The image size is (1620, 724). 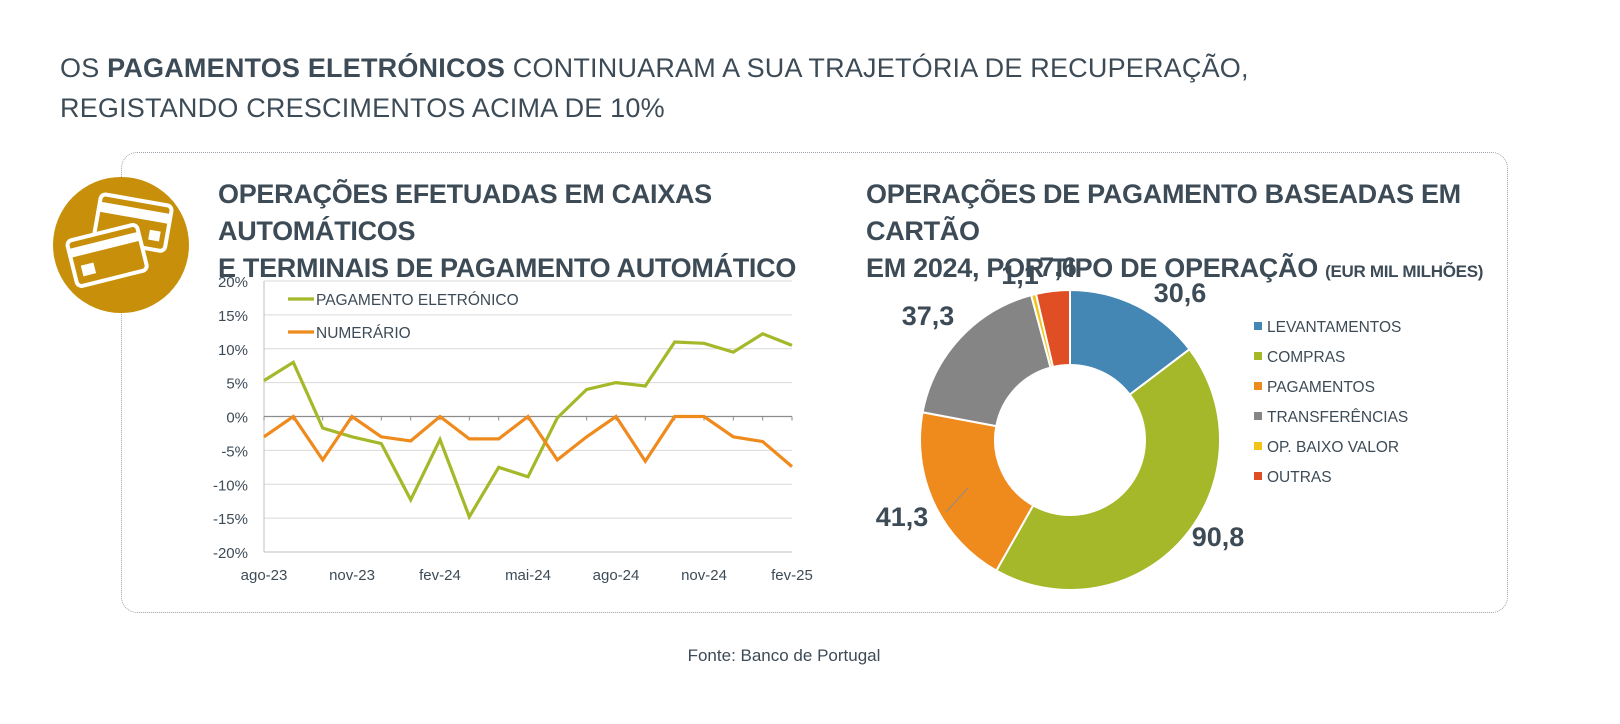 I want to click on legend-label: OP. BAIXO VALOR, so click(x=1333, y=447).